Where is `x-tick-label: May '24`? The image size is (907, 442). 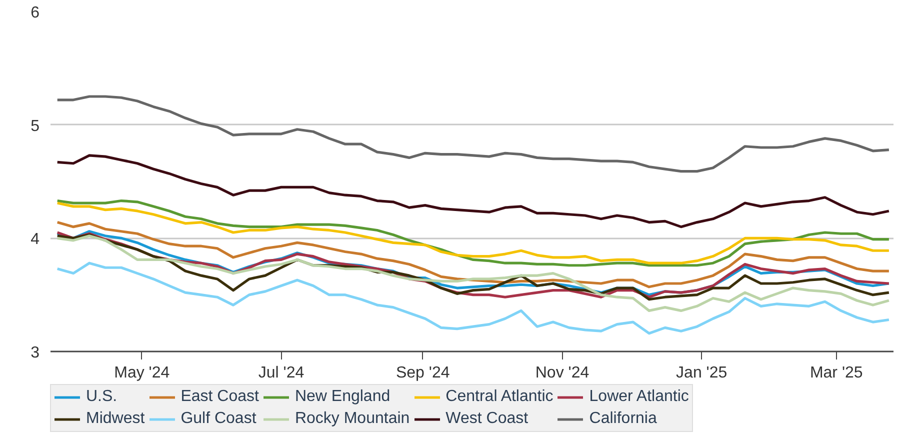 x-tick-label: May '24 is located at coordinates (142, 373).